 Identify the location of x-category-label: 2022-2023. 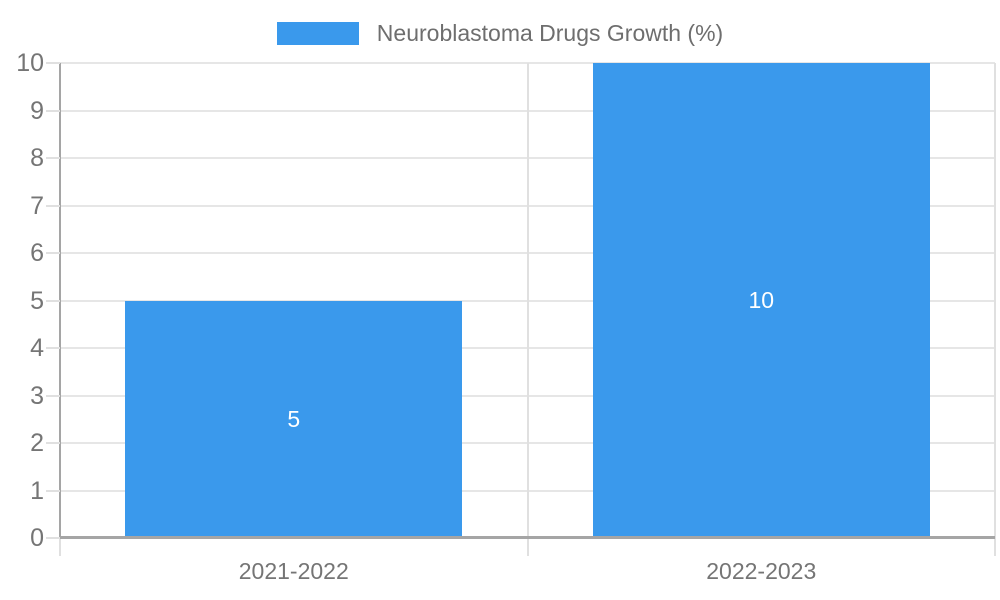
(761, 571).